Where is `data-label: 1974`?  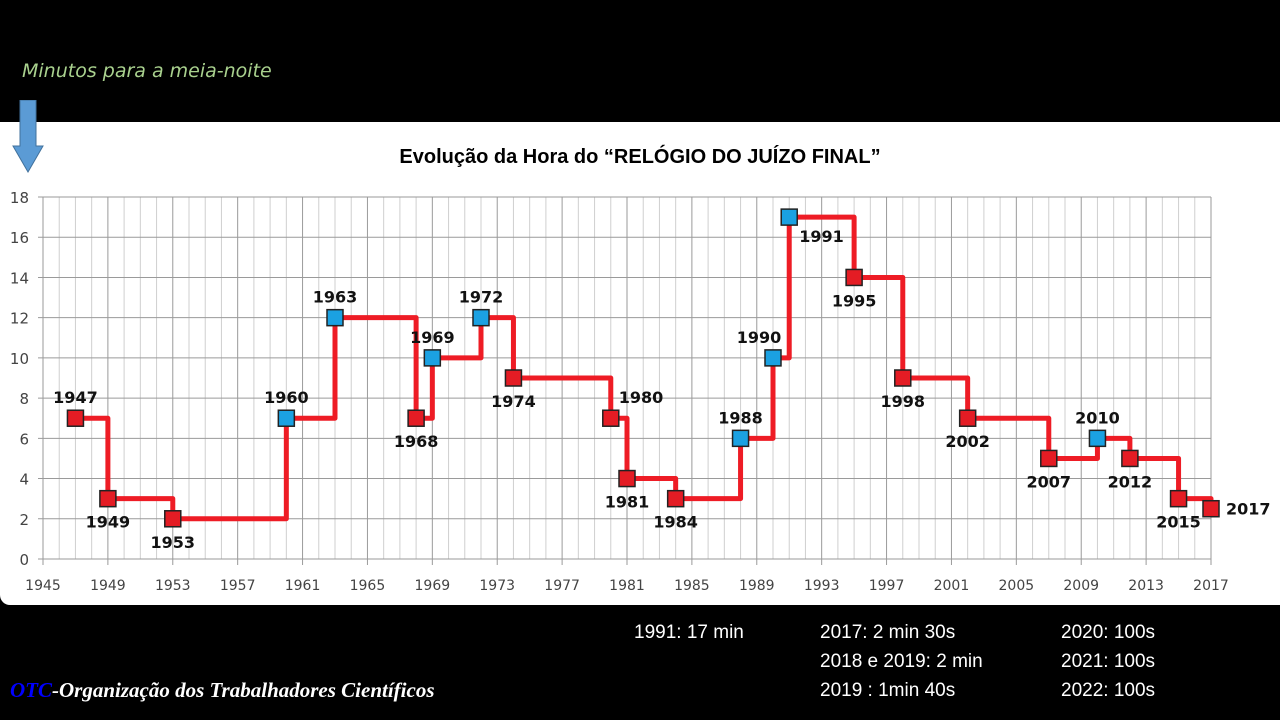 data-label: 1974 is located at coordinates (513, 401).